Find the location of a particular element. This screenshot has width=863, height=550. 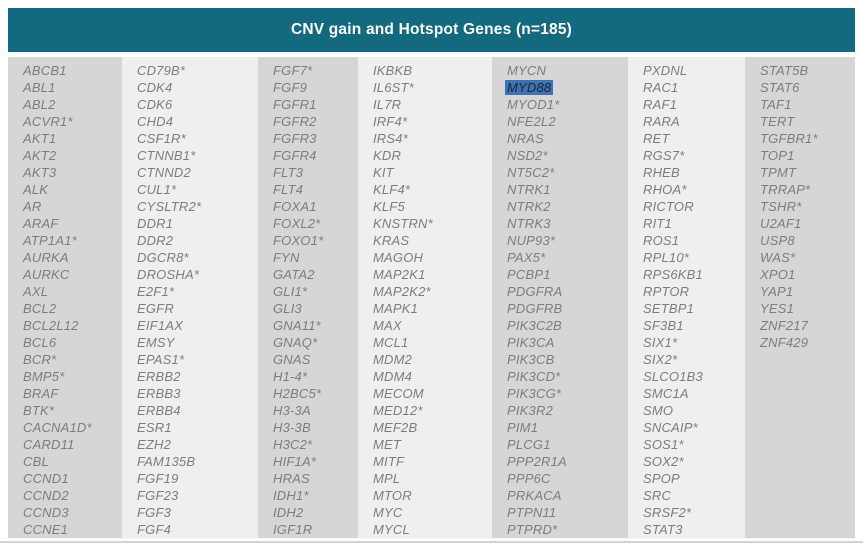

gene-row: H2BC5* is located at coordinates (315, 393).